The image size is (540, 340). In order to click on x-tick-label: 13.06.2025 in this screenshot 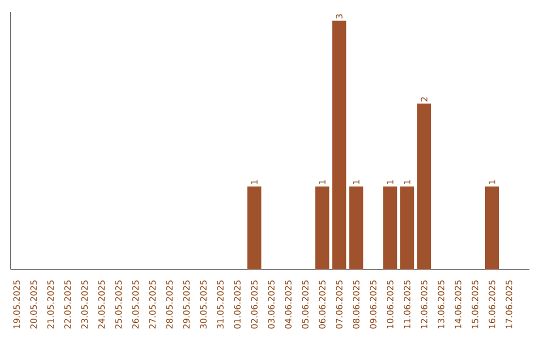, I will do `click(441, 304)`.